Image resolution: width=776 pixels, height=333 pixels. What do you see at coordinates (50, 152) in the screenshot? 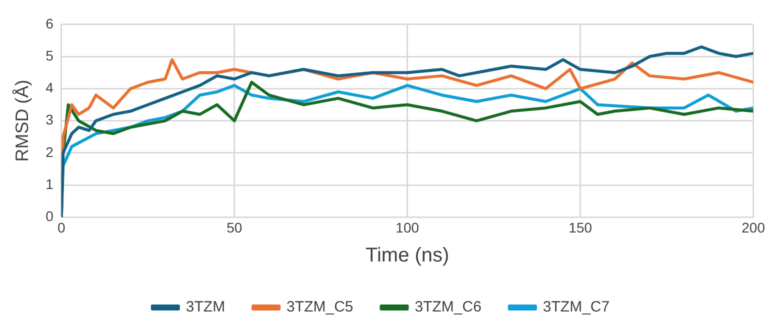
I see `y-tick-label: 2` at bounding box center [50, 152].